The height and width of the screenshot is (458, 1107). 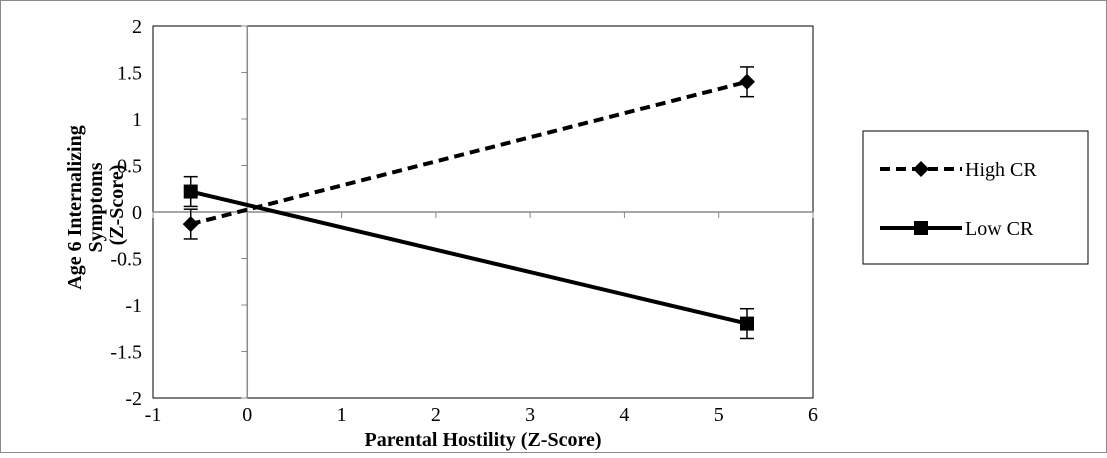 I want to click on legend-marker-square, so click(x=921, y=228).